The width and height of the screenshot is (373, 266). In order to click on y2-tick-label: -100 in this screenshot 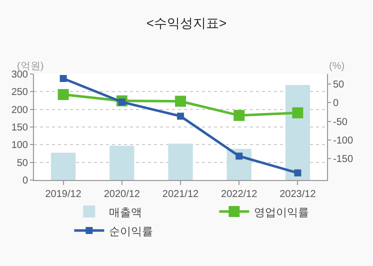, I will do `click(343, 141)`.